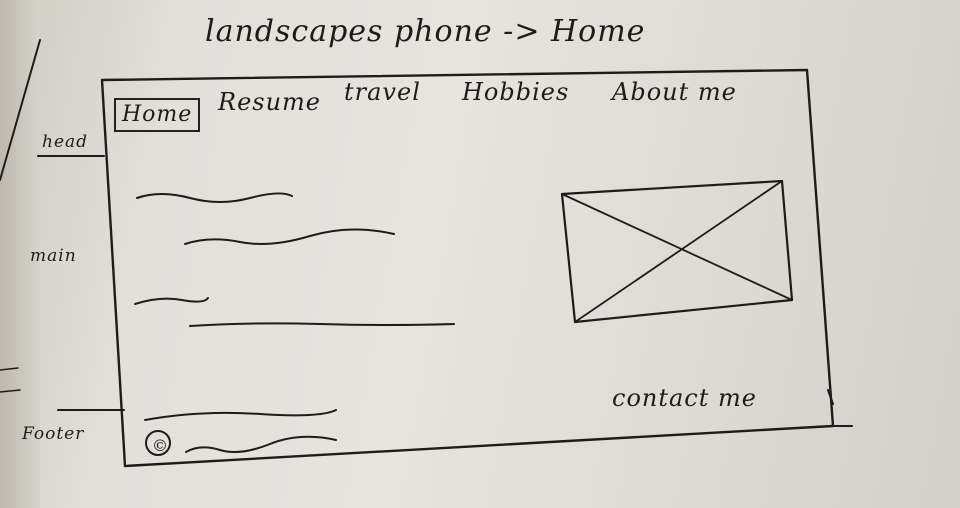  What do you see at coordinates (160, 445) in the screenshot?
I see `copyright-symbol: ©` at bounding box center [160, 445].